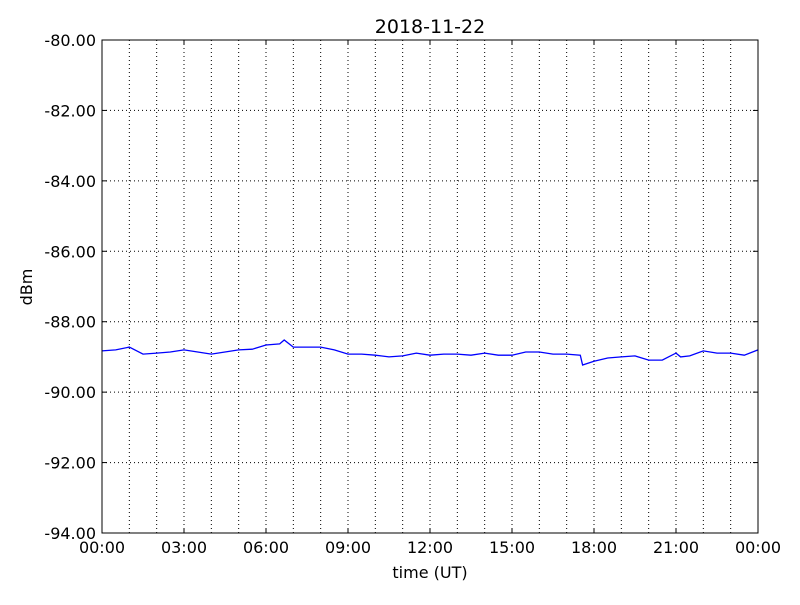  Describe the element at coordinates (70, 181) in the screenshot. I see `y-tick-label: -84.00` at that location.